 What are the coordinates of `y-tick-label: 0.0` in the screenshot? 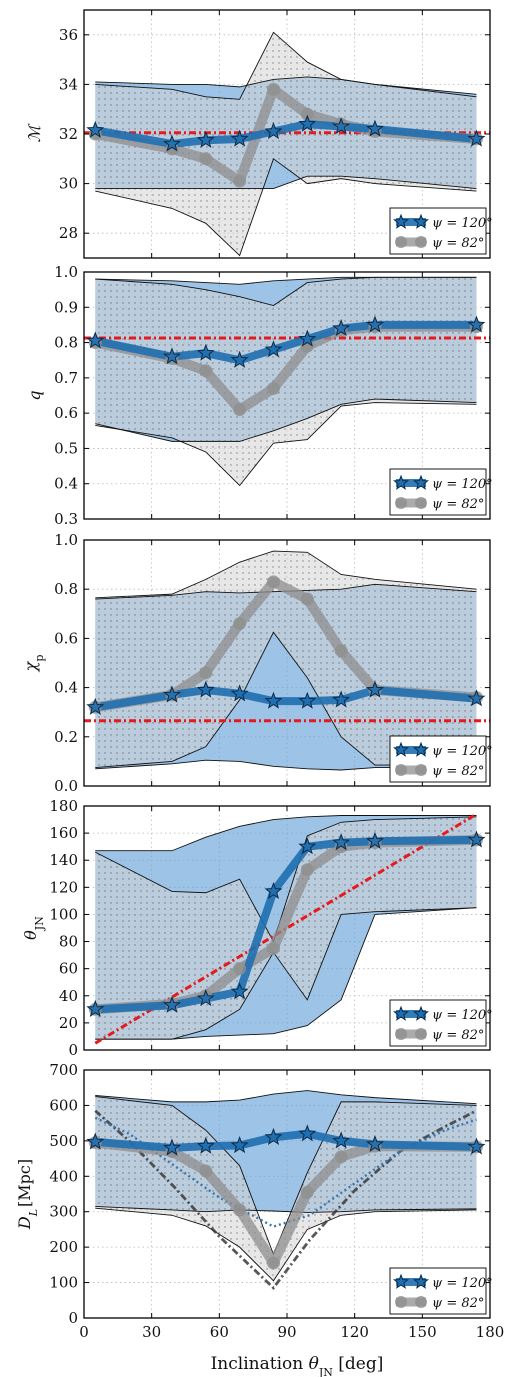 It's located at (66, 786).